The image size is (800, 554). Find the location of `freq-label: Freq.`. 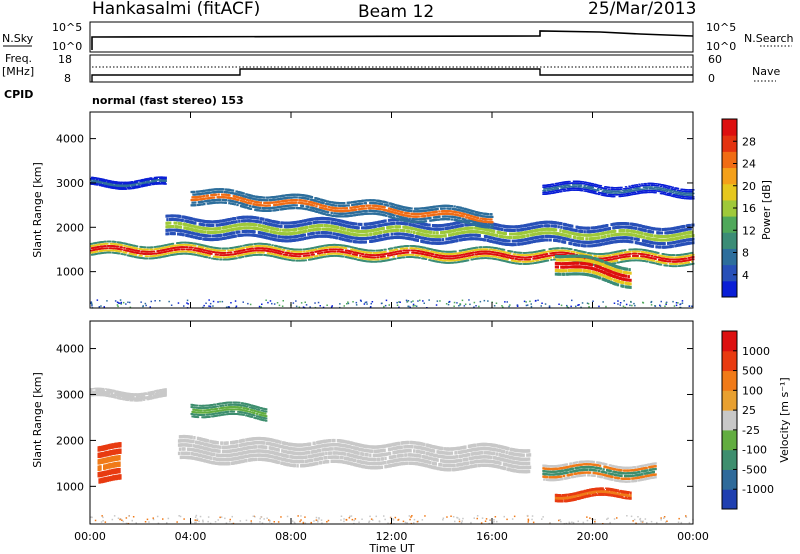

freq-label: Freq. is located at coordinates (18, 58).